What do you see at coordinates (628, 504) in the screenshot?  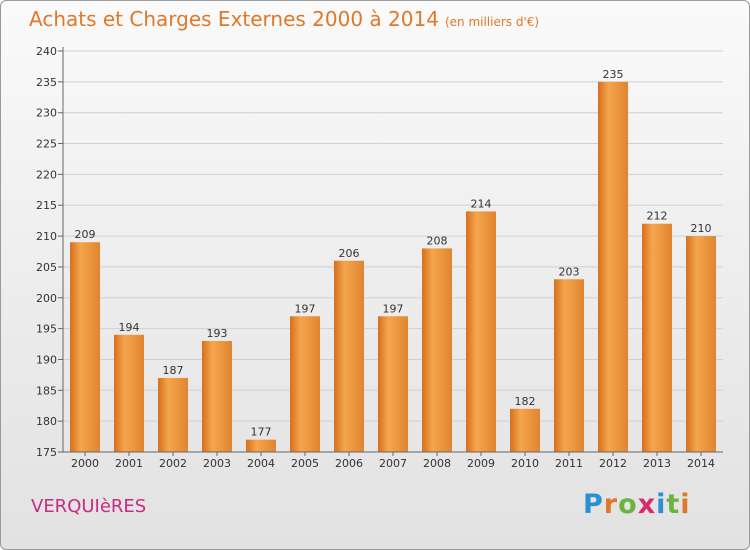 I see `logo-letter: o` at bounding box center [628, 504].